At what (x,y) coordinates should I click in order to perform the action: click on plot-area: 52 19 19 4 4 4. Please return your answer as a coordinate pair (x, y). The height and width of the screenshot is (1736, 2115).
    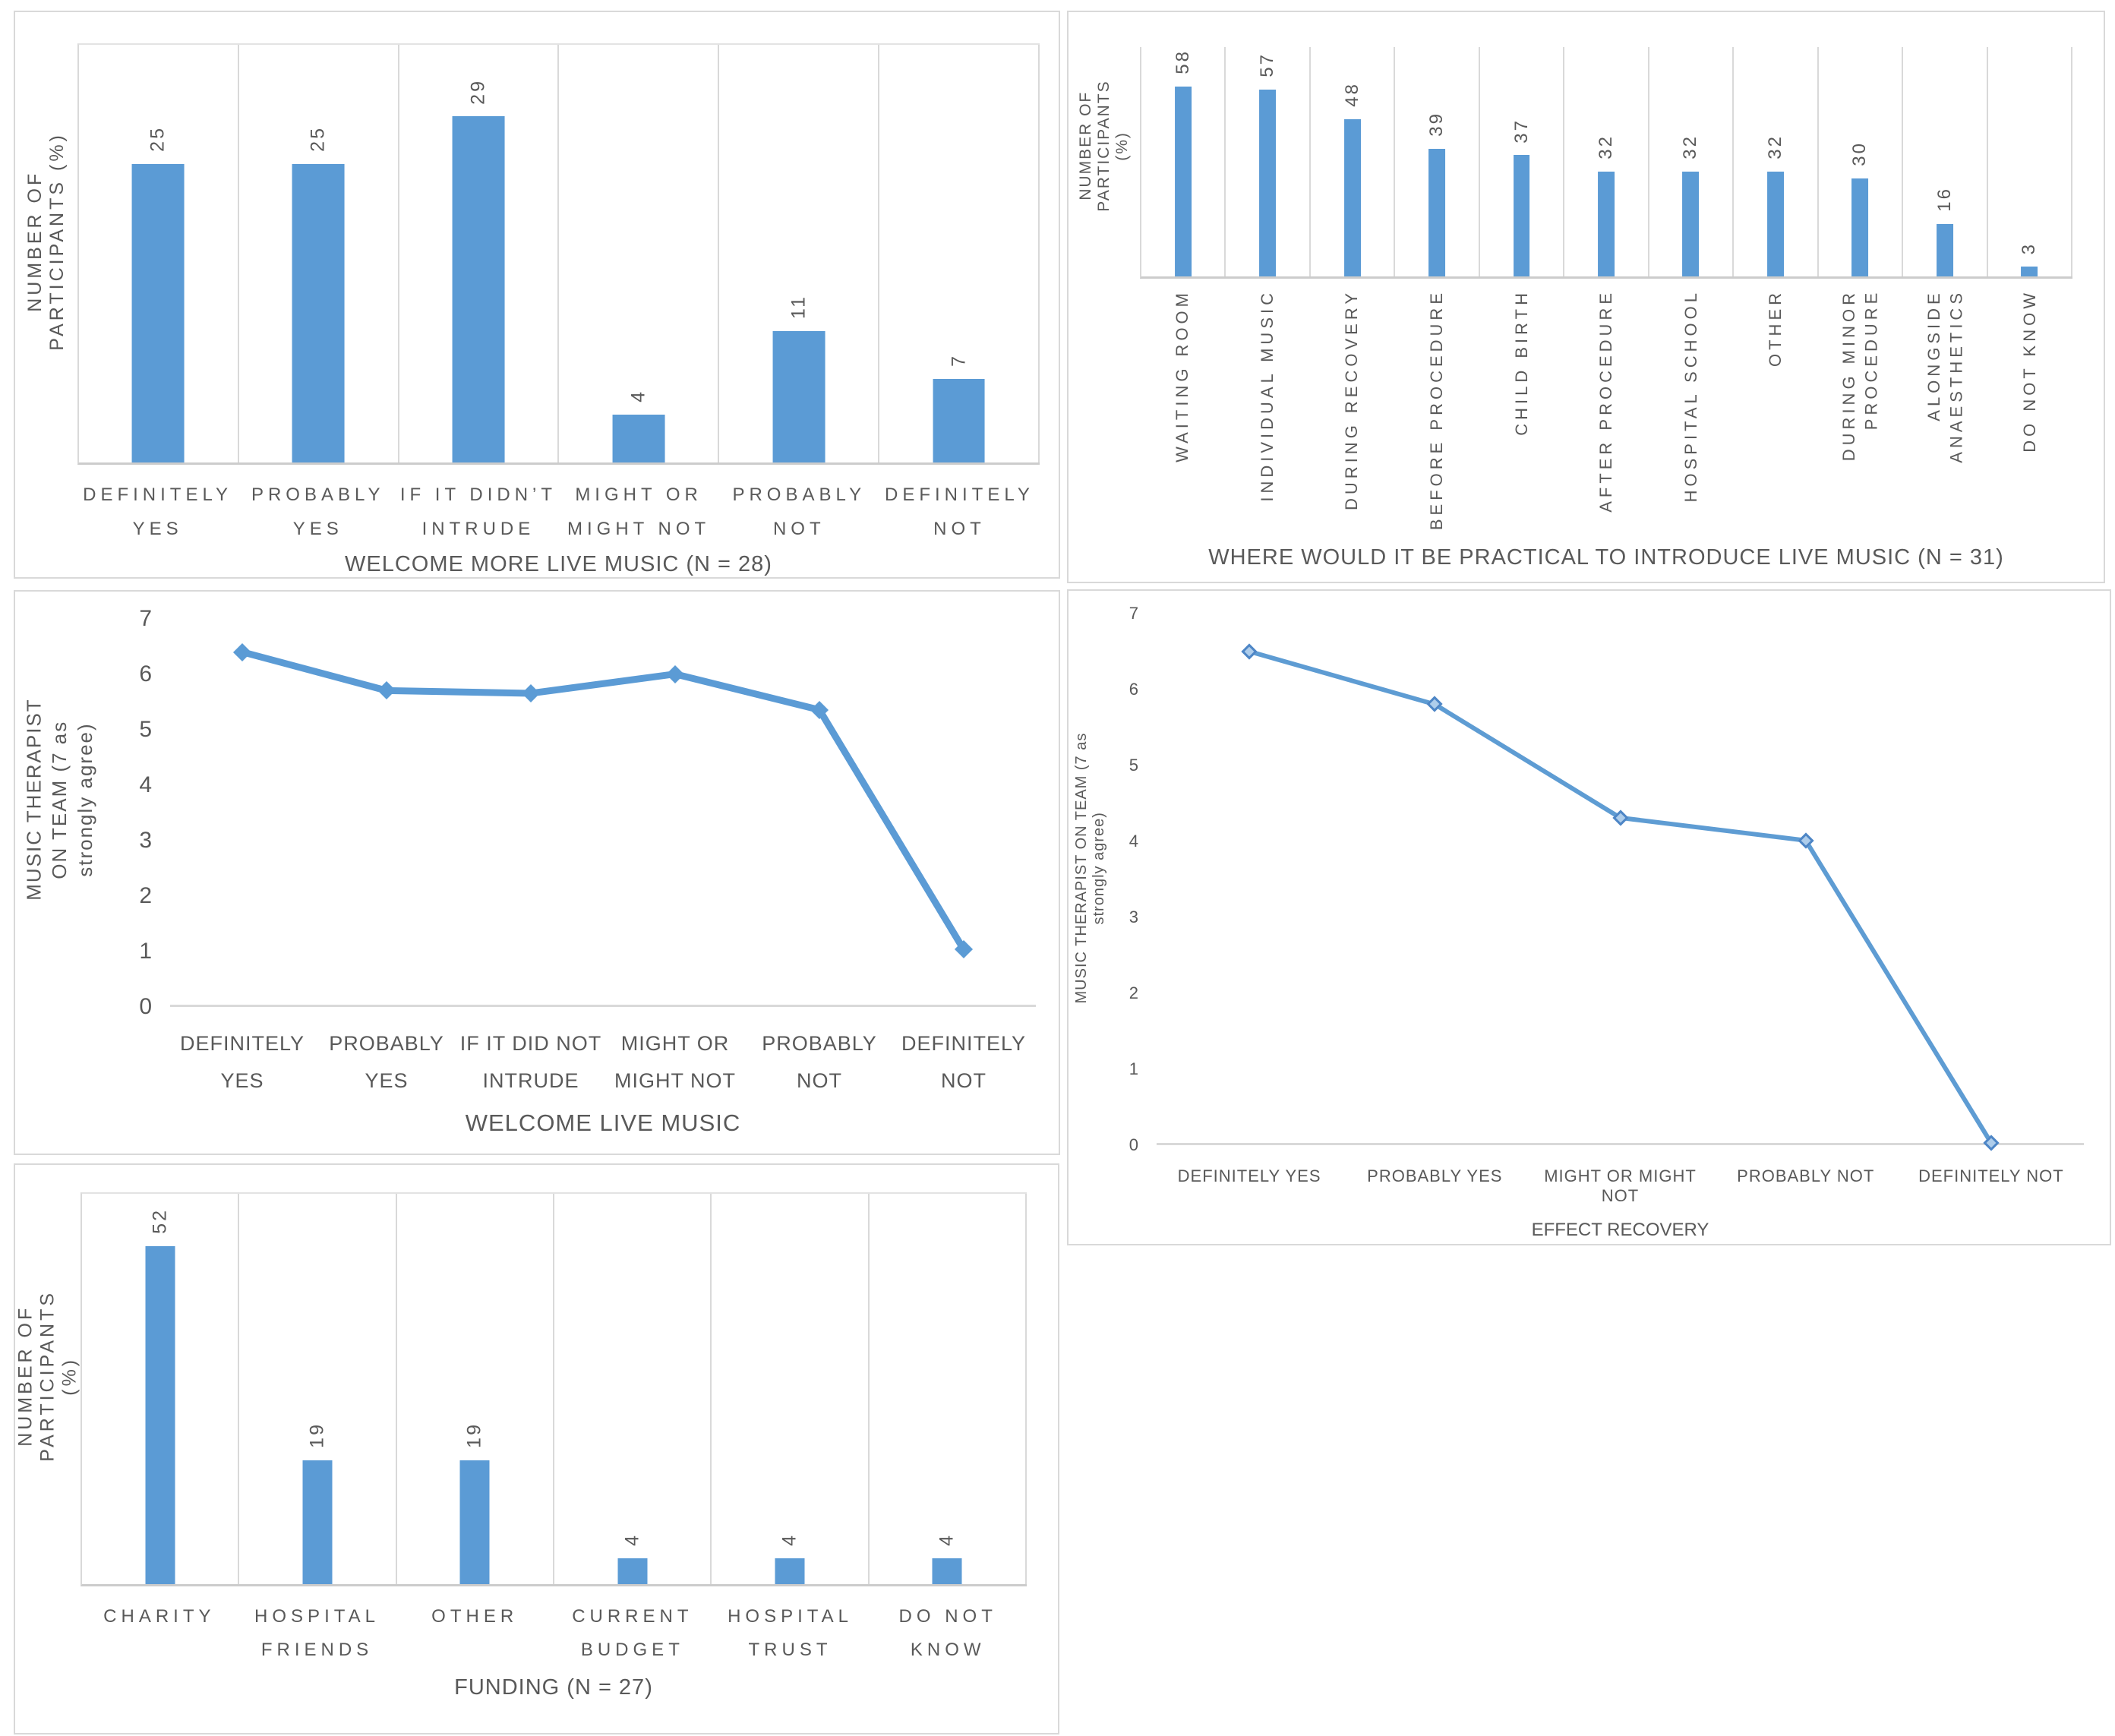
    Looking at the image, I should click on (553, 1389).